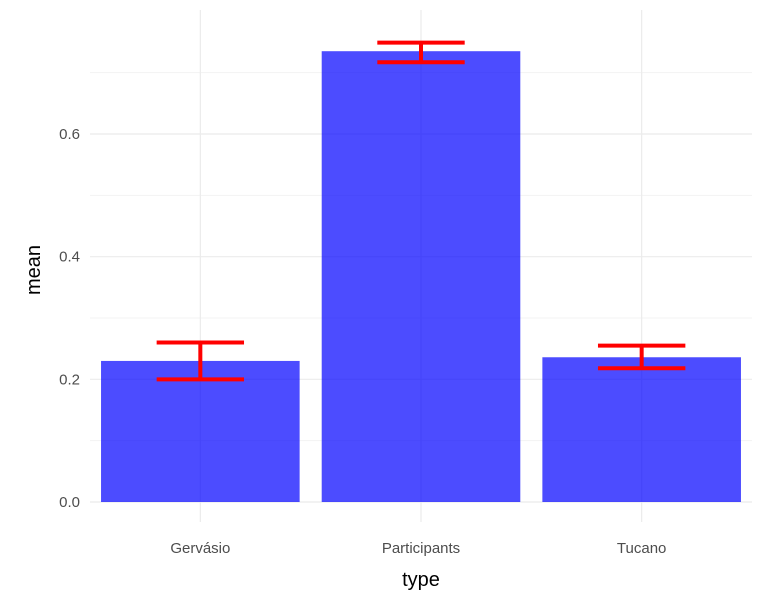 The height and width of the screenshot is (601, 765). Describe the element at coordinates (200, 361) in the screenshot. I see `error-bar-gervásio` at that location.